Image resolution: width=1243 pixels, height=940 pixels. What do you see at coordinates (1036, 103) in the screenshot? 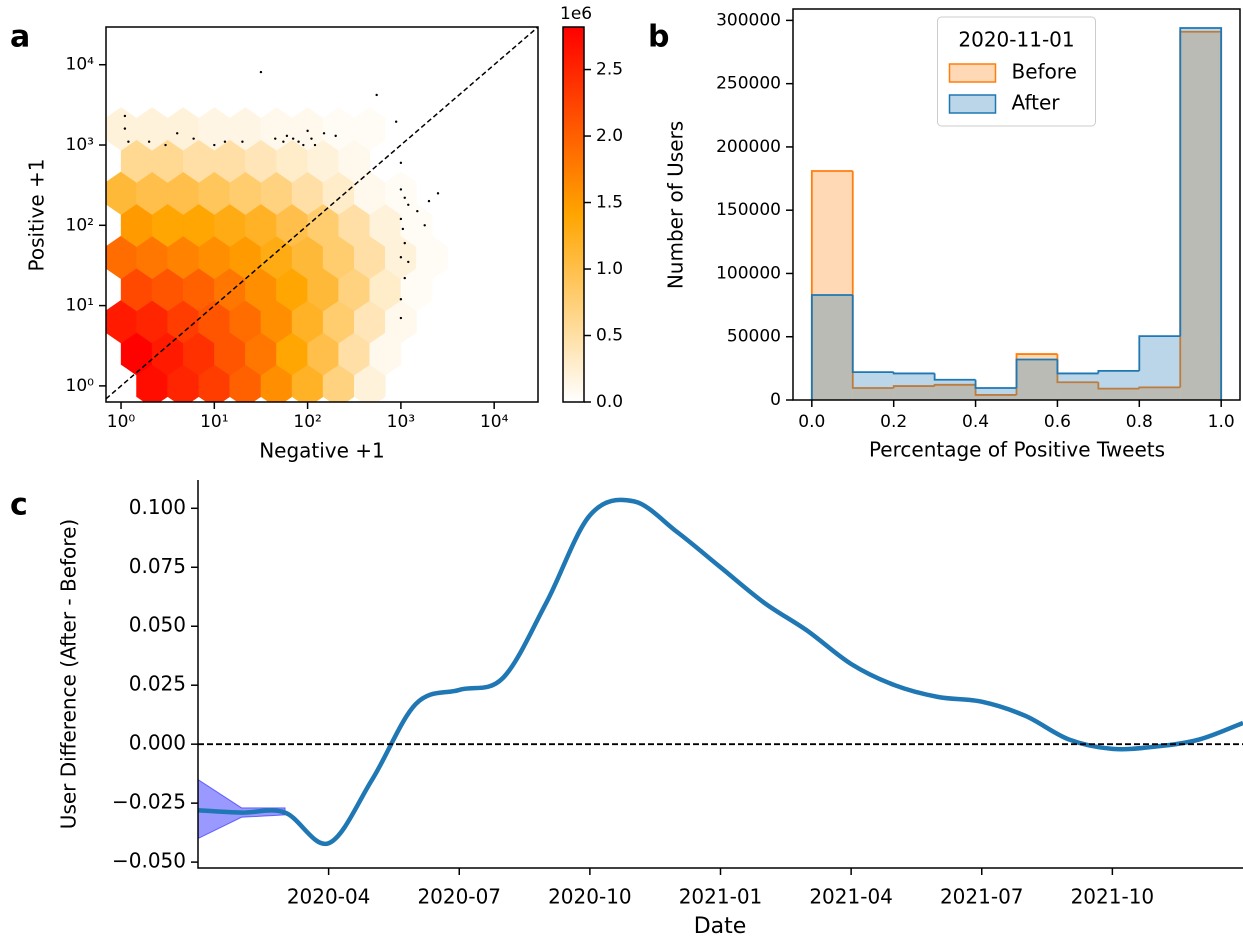
I see `legend-label: After` at bounding box center [1036, 103].